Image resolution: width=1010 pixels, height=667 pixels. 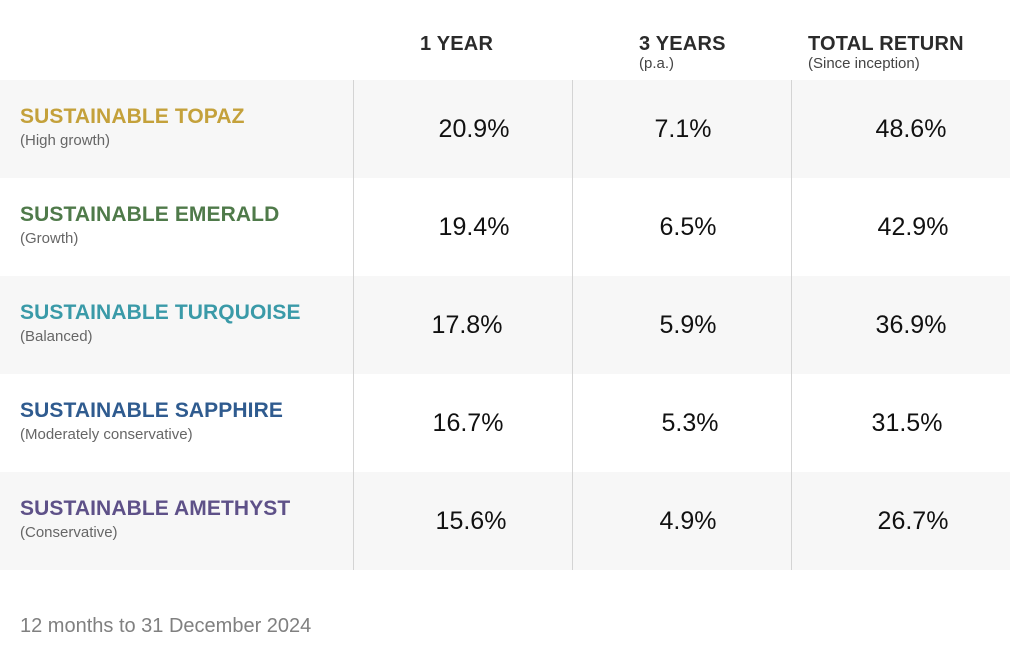 I want to click on value-3-years: 7.1%, so click(x=683, y=129).